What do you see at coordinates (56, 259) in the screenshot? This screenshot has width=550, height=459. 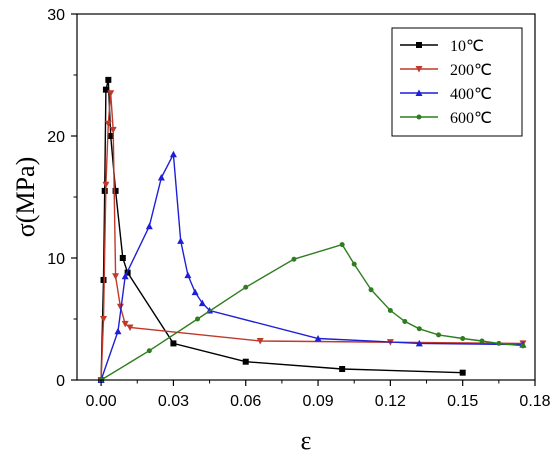 I see `y-tick-label-1: 10` at bounding box center [56, 259].